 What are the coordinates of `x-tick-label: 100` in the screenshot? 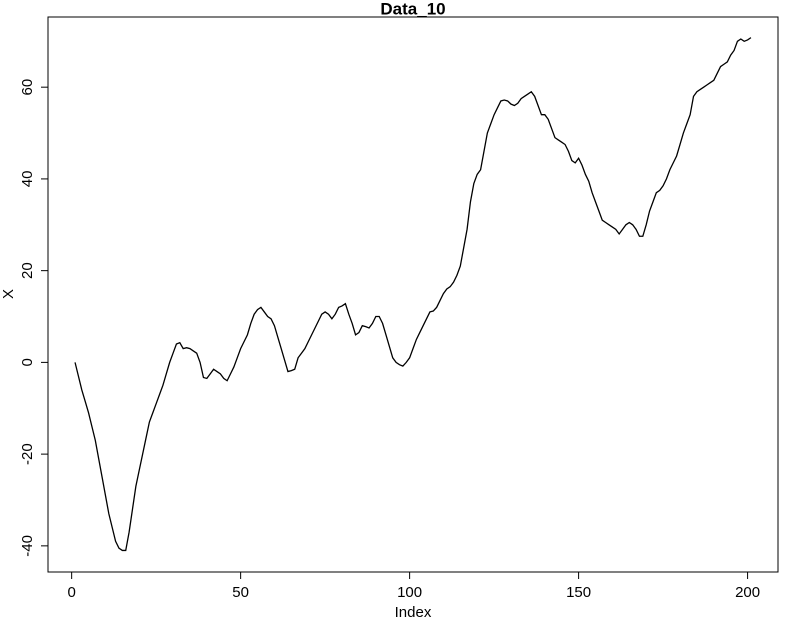 It's located at (409, 592).